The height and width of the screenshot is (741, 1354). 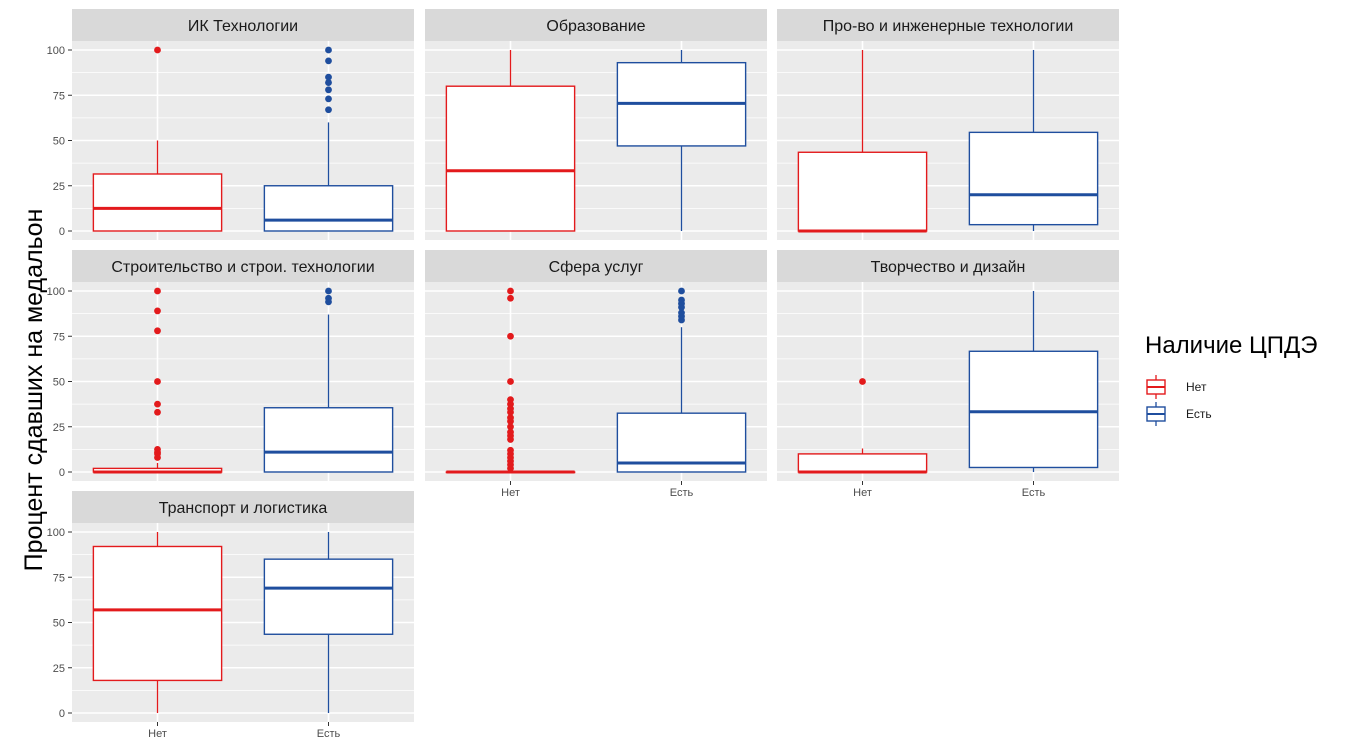 I want to click on legend-item: Есть, so click(x=1179, y=414).